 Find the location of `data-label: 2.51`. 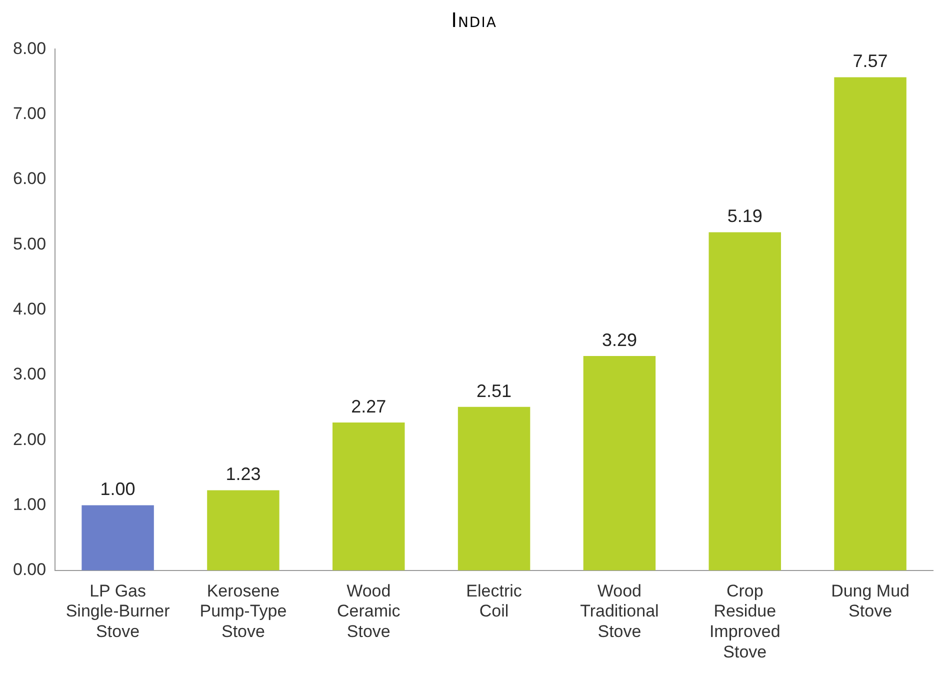

data-label: 2.51 is located at coordinates (494, 390).